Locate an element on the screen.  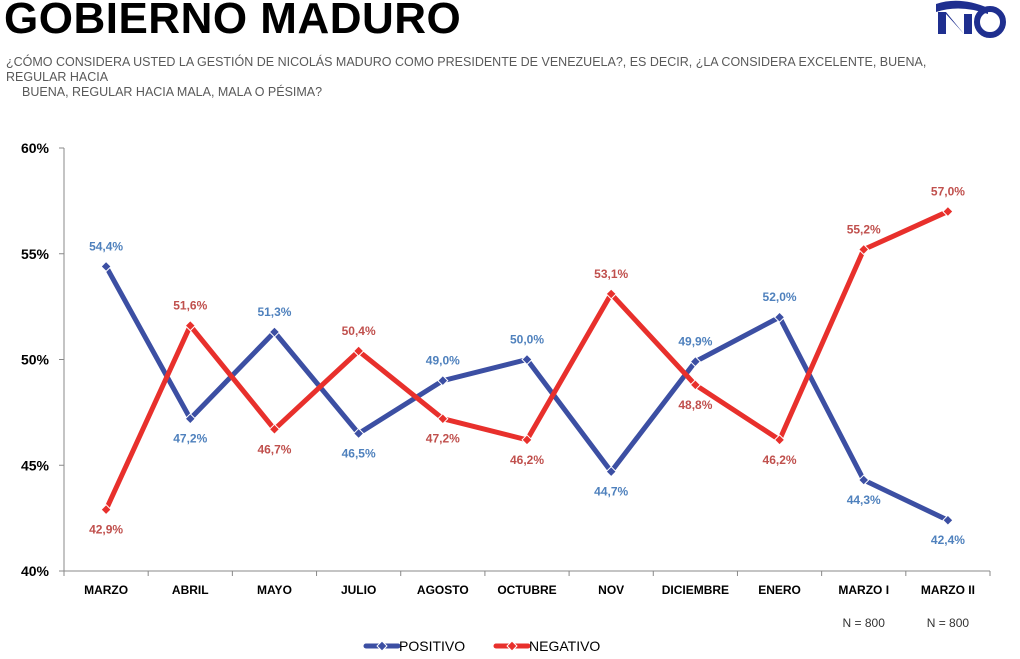
data-label: 51,6% is located at coordinates (190, 306).